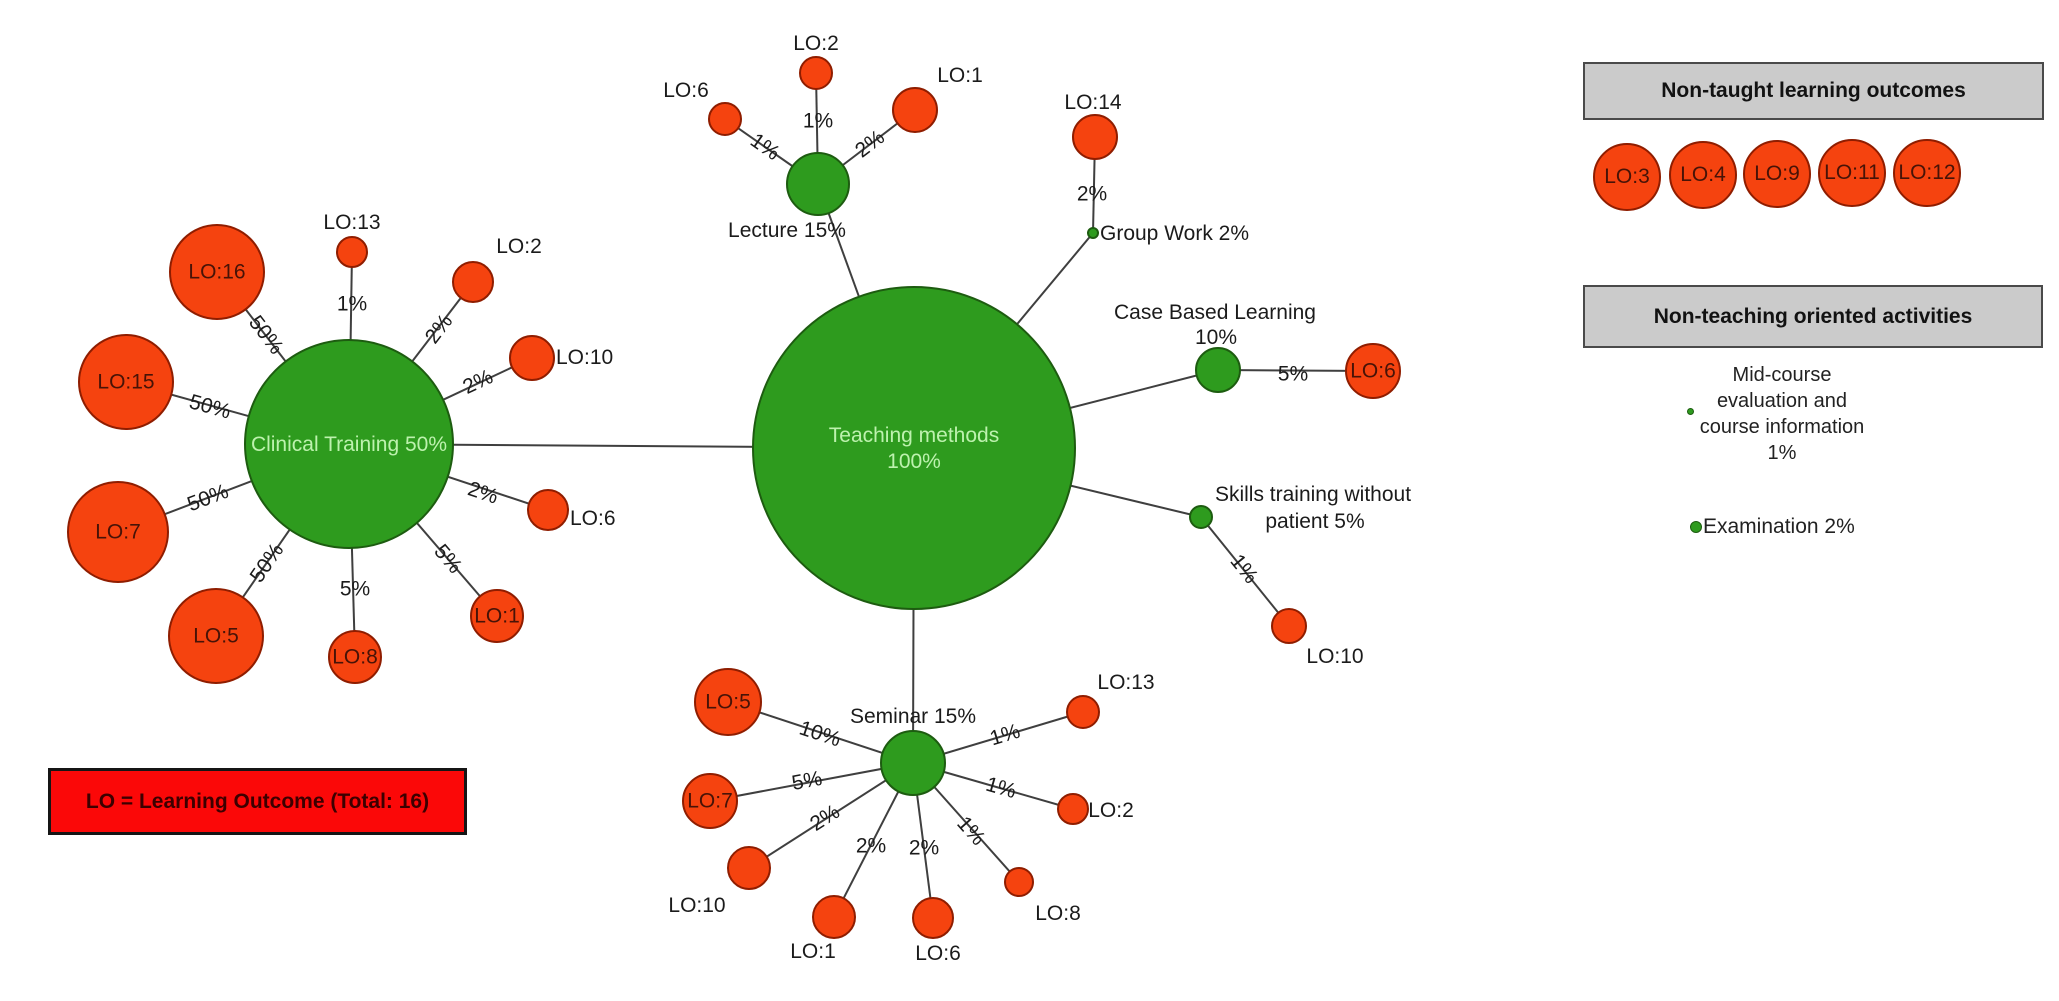 This screenshot has width=2059, height=1001. I want to click on node-lo7-clinical, so click(118, 532).